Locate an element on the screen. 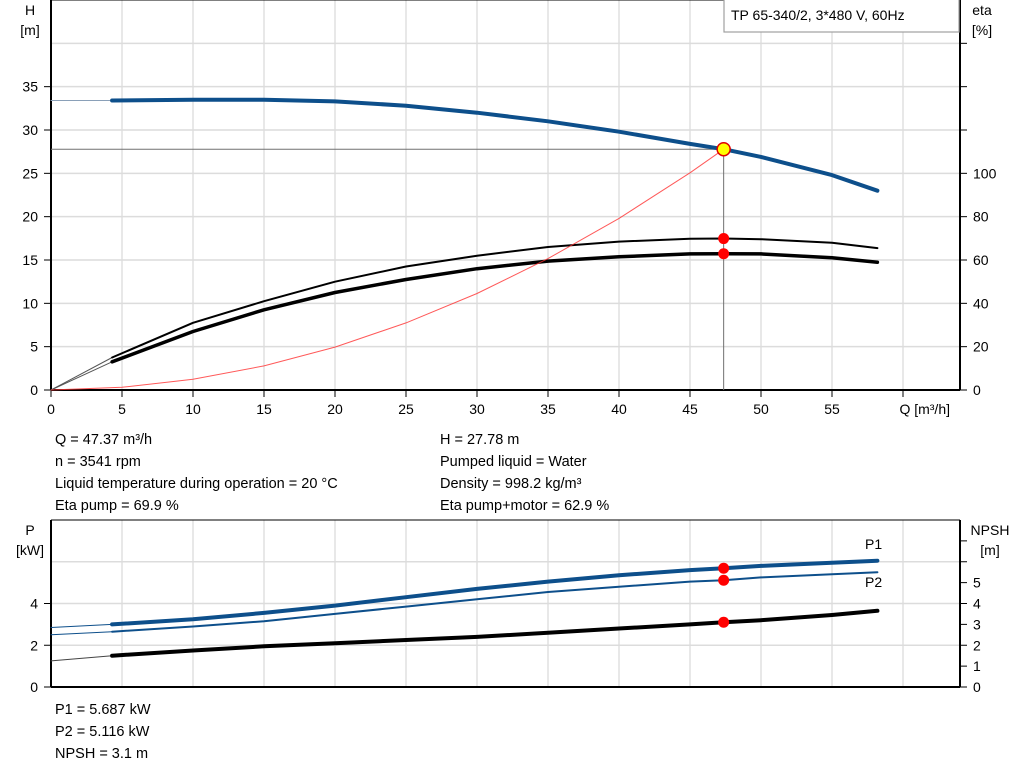  y2-axis-label: [%] is located at coordinates (982, 30).